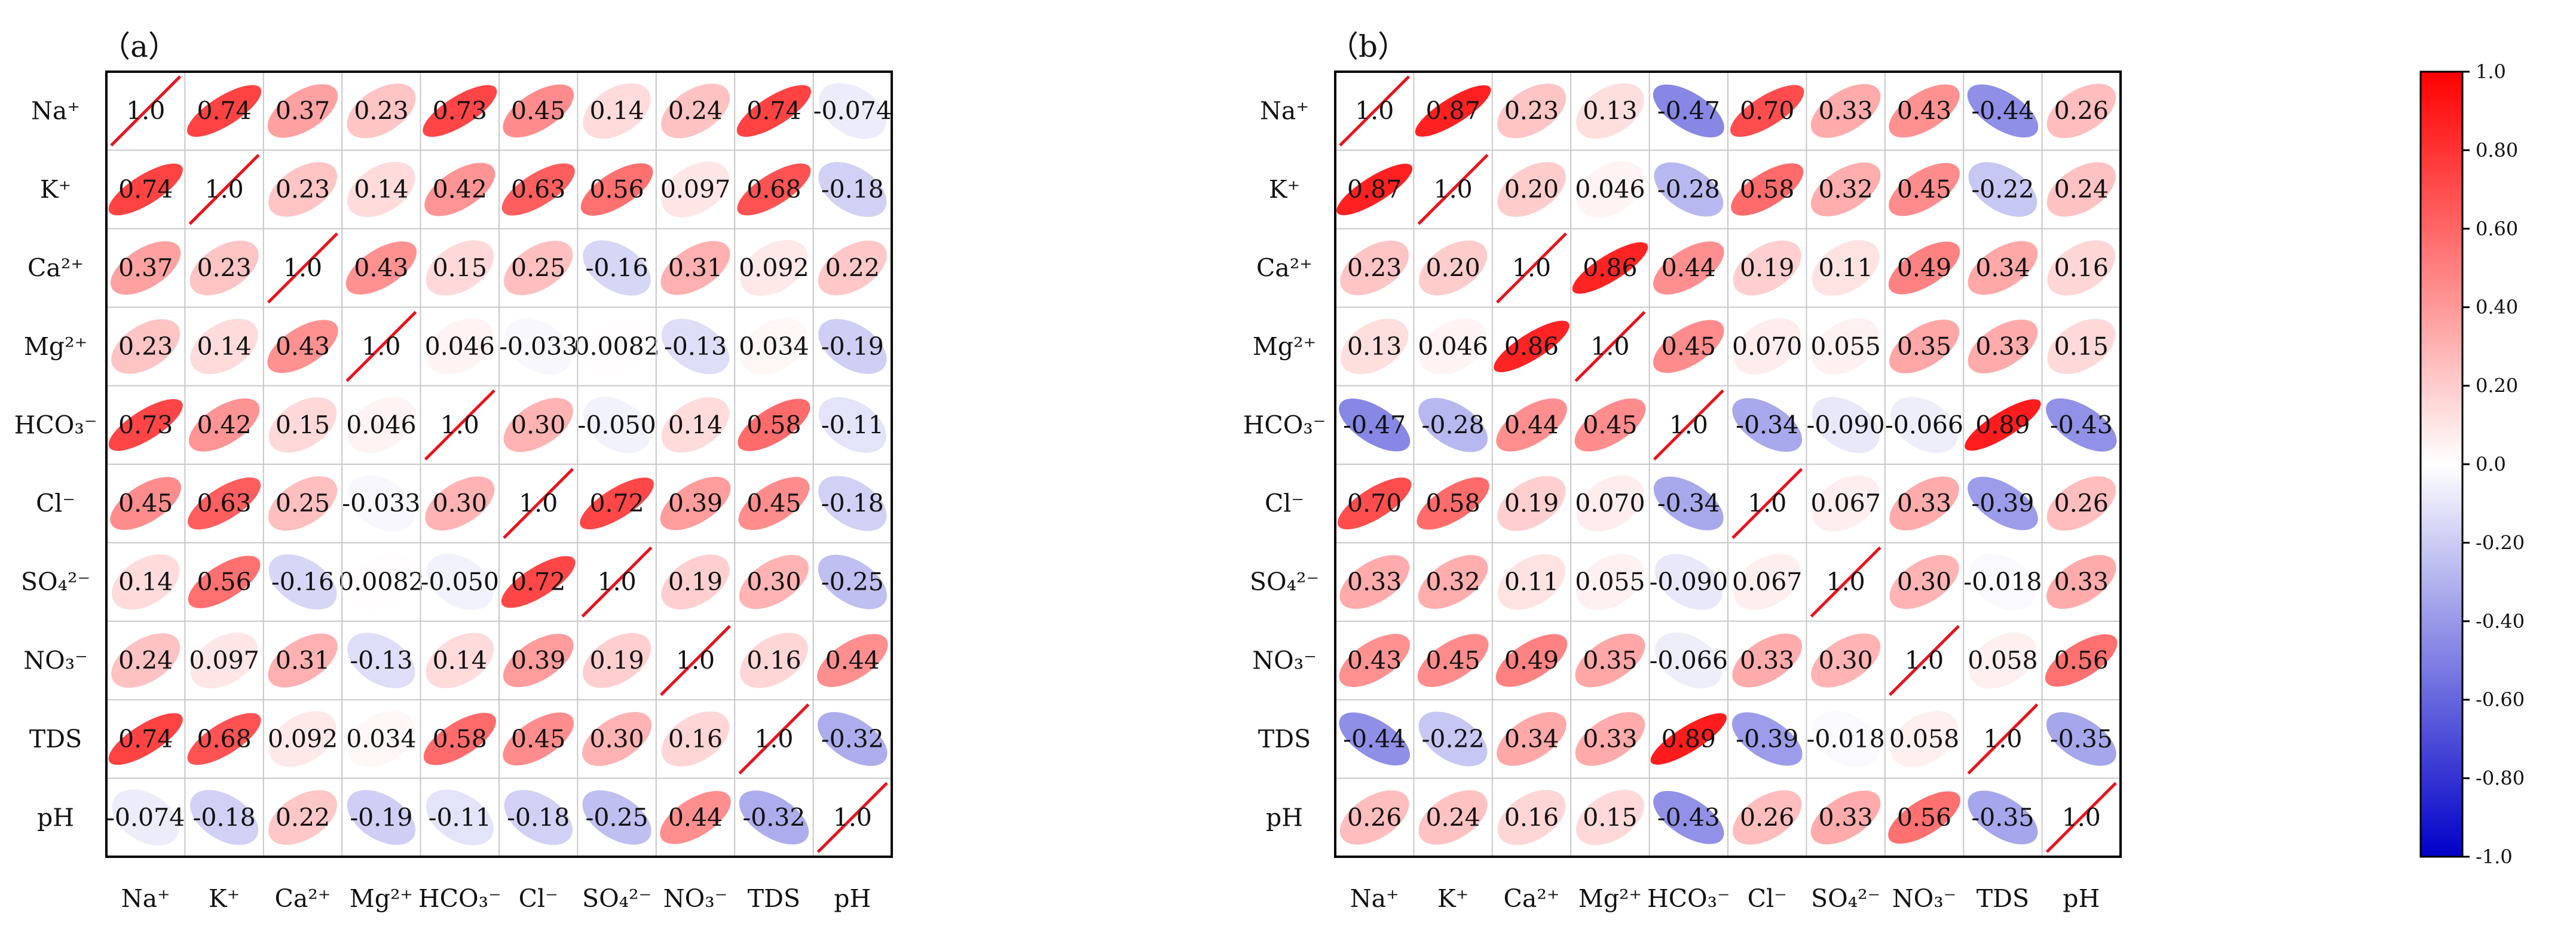 This screenshot has height=935, width=2576. I want to click on column-tick-label: Cl⁻, so click(1767, 898).